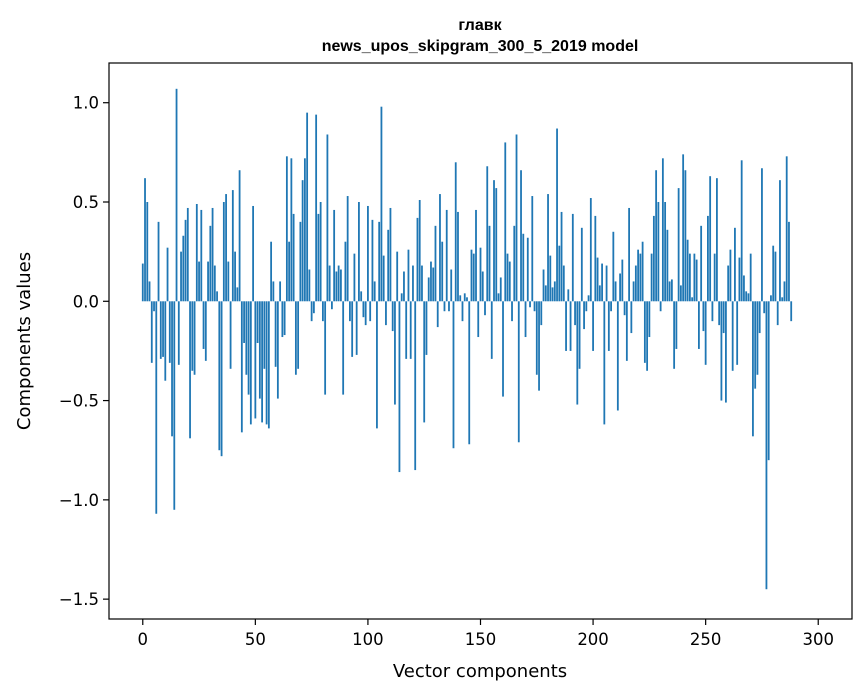 The height and width of the screenshot is (696, 867). I want to click on chart-title: главк, so click(480, 25).